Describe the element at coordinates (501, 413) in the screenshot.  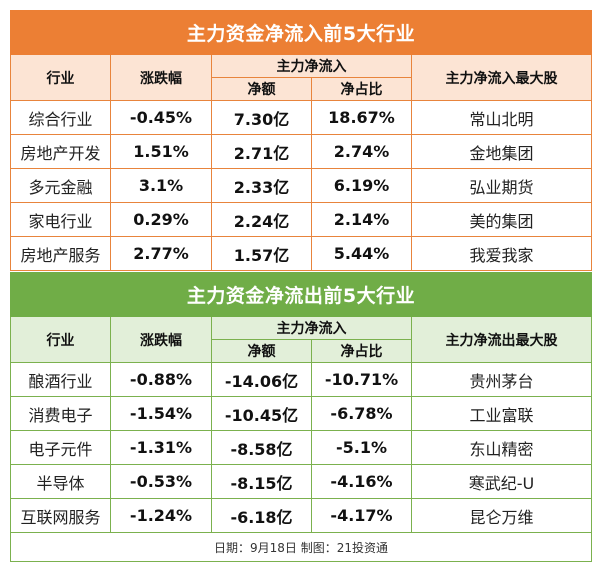
I see `top-stock-cell: 工业富联` at that location.